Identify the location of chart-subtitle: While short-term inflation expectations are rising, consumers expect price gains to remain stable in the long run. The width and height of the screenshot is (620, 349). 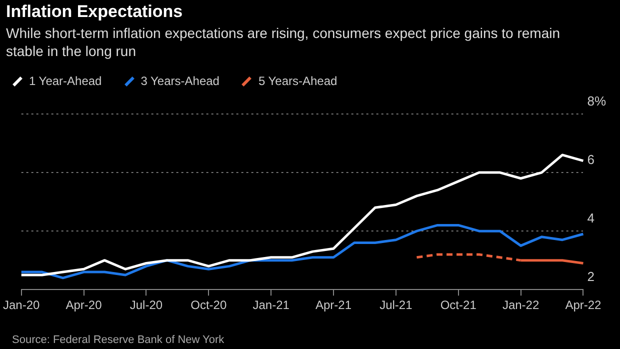
(284, 42).